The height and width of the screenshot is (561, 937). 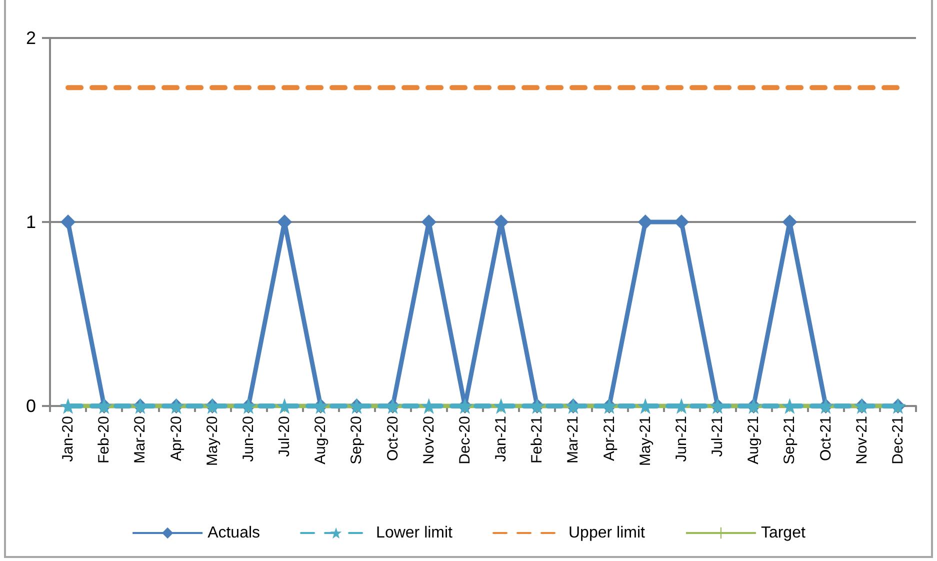 I want to click on x-tick-label: Jul-20, so click(x=285, y=436).